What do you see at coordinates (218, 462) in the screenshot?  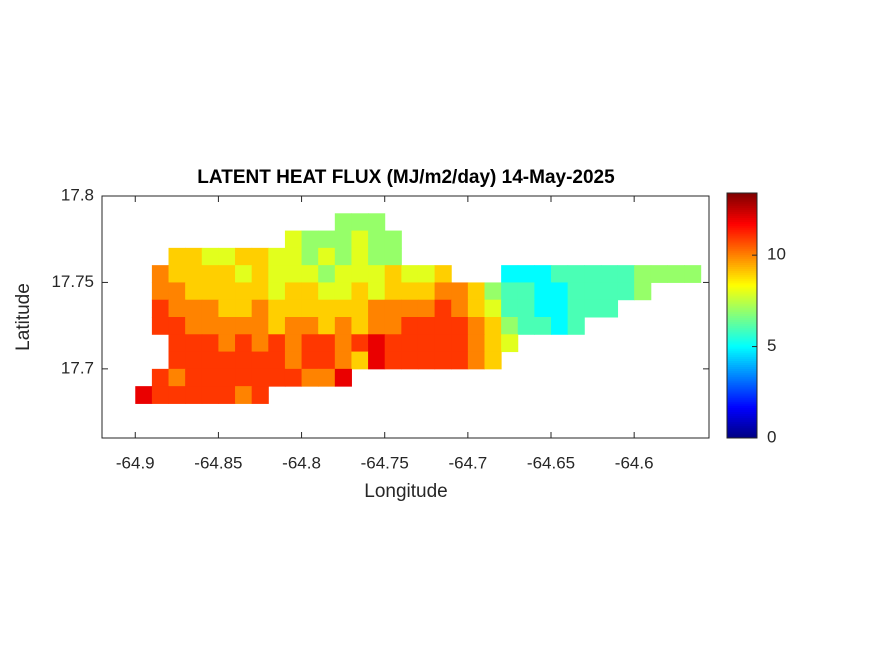 I see `x-tick-label: -64.85` at bounding box center [218, 462].